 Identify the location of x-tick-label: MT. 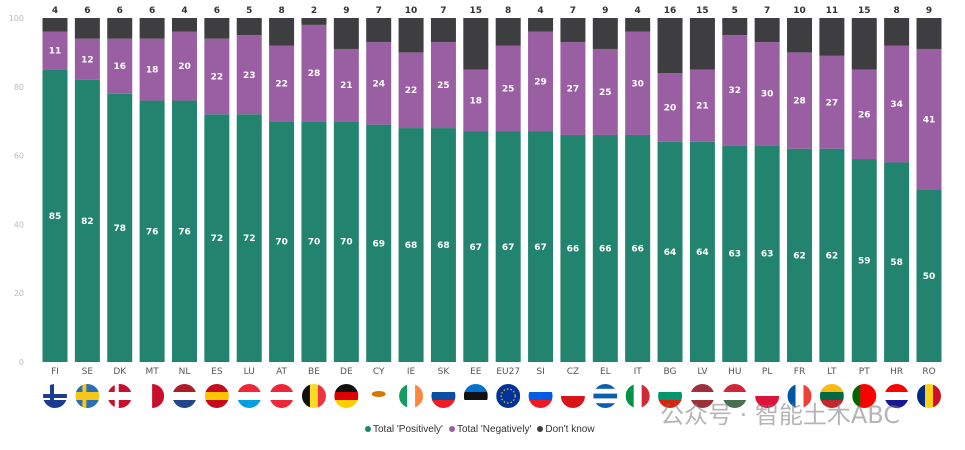
(152, 372).